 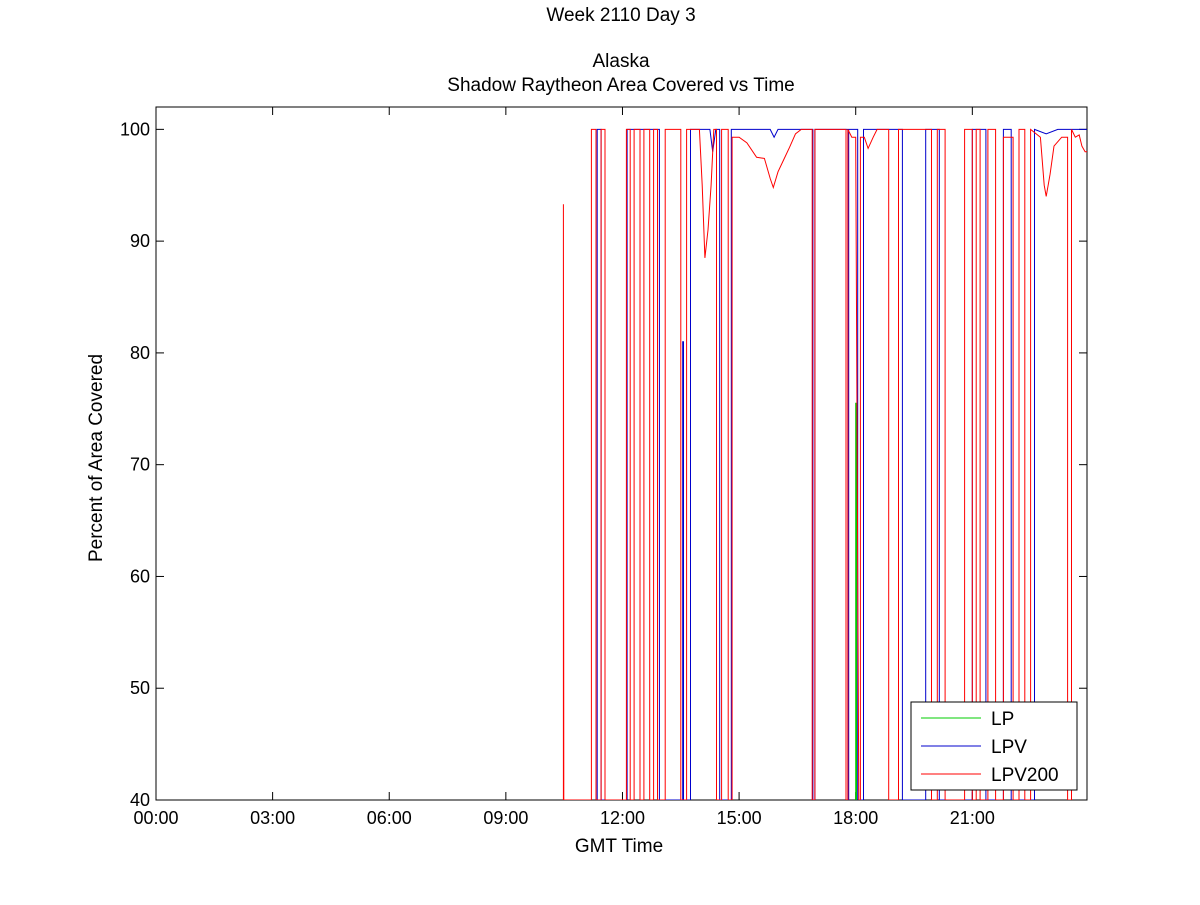 I want to click on legend-label-lpv200: LPV200, so click(x=1025, y=775).